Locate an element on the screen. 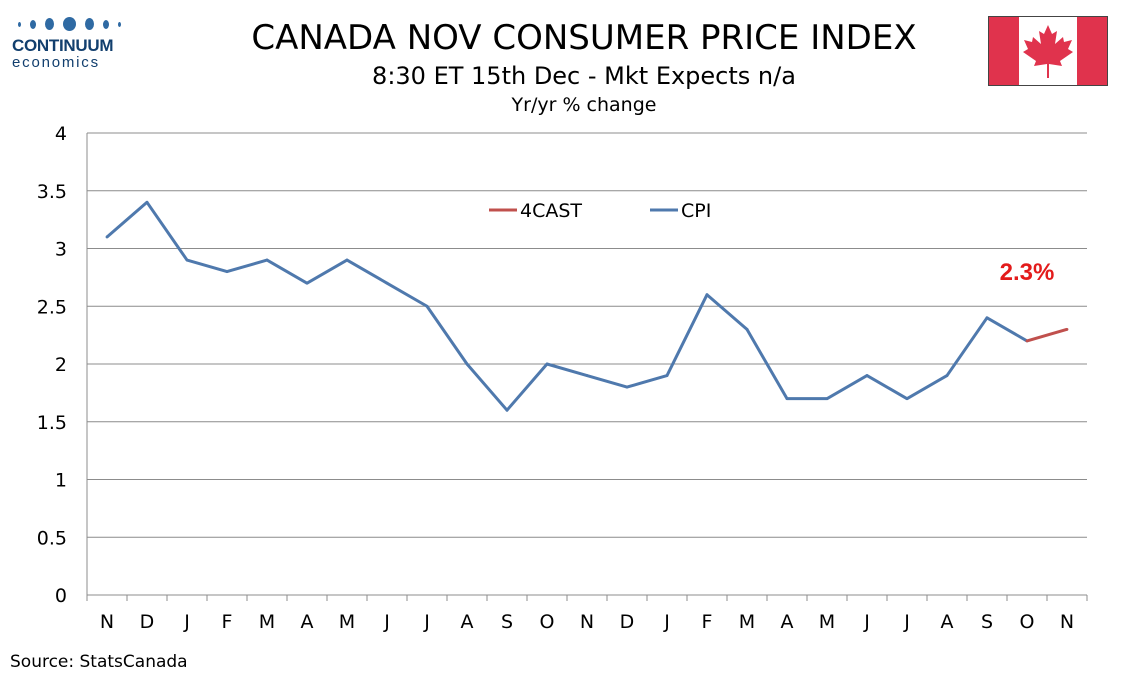 This screenshot has height=680, width=1134. y-tick-label: 1 is located at coordinates (61, 481).